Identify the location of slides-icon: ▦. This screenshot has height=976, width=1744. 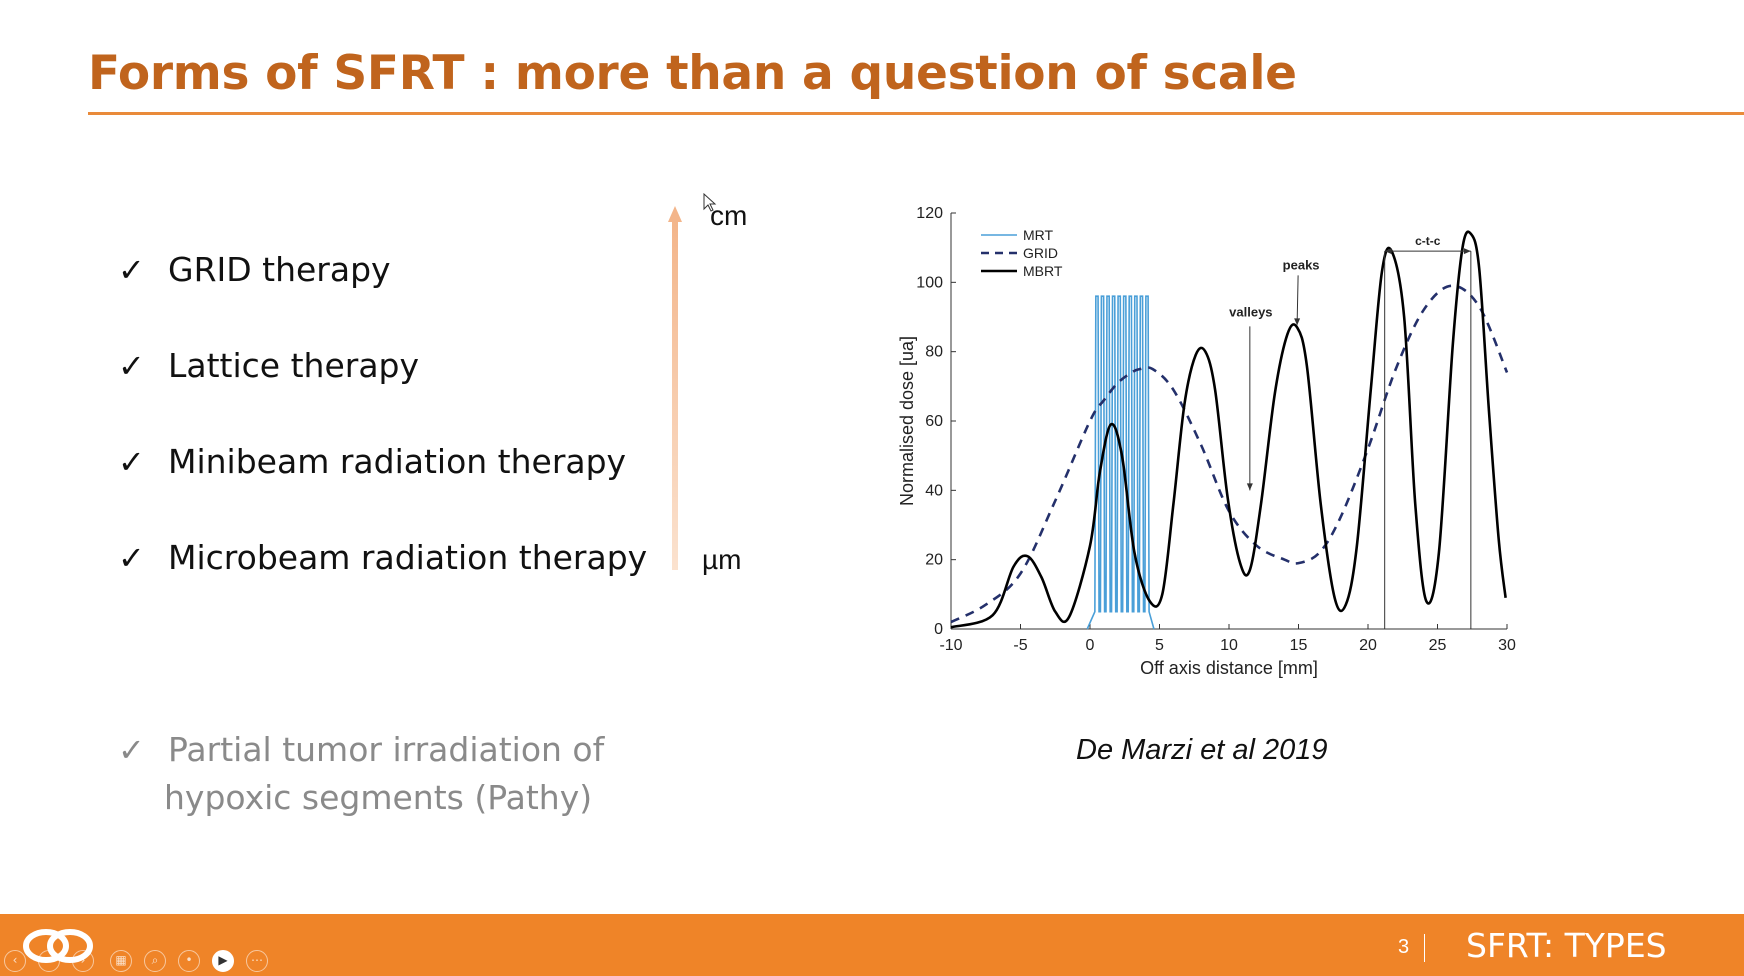
(121, 961).